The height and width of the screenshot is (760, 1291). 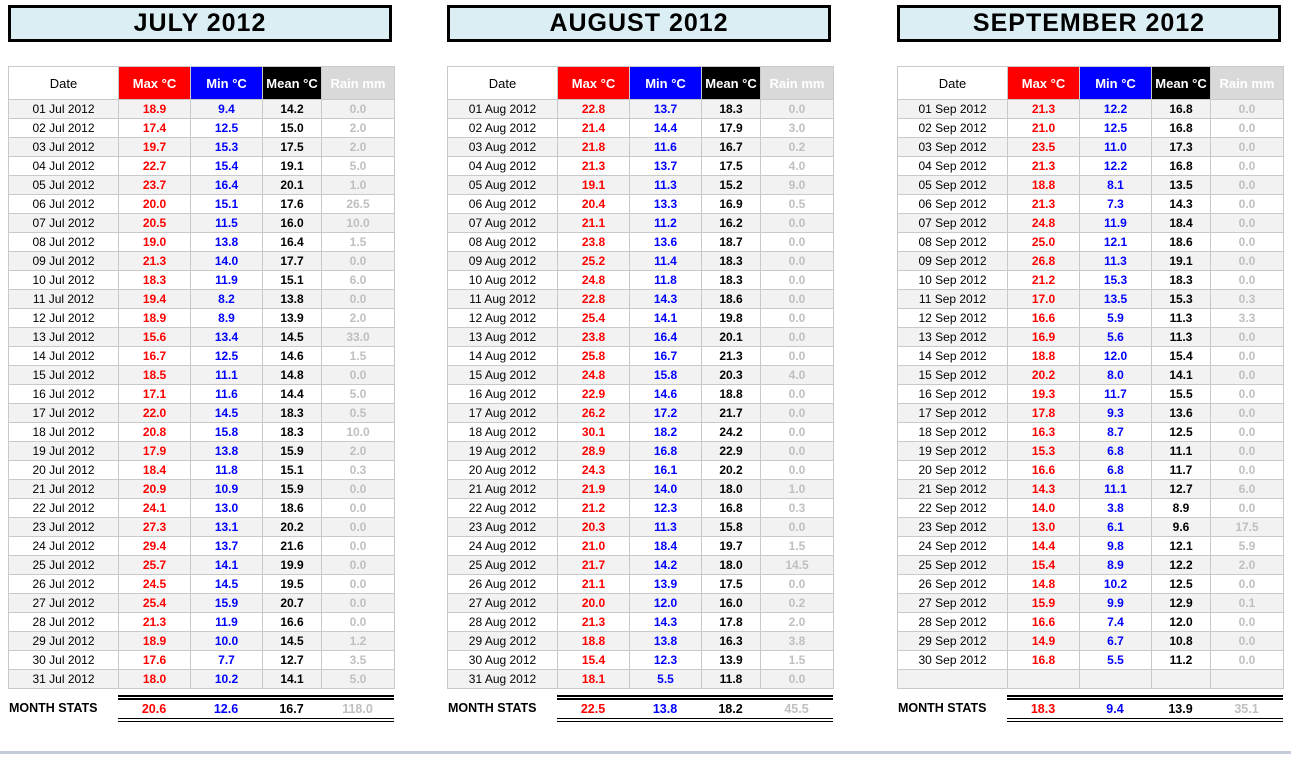 I want to click on date-cell: 29 Aug 2012, so click(x=502, y=641).